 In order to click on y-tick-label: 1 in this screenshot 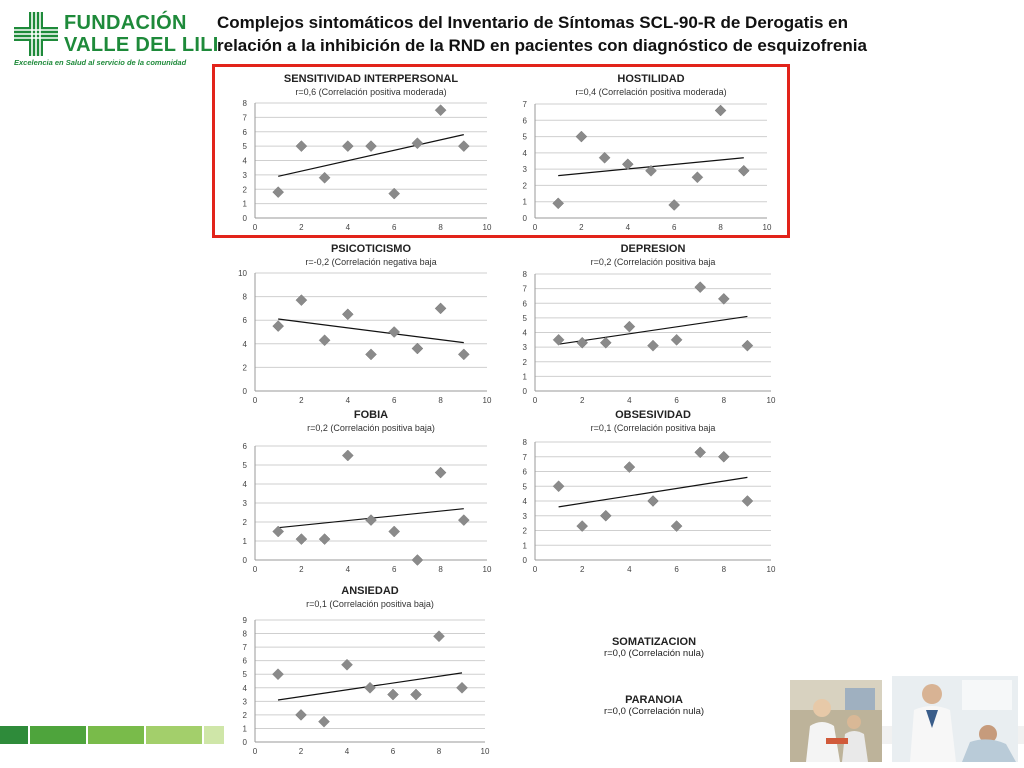, I will do `click(245, 728)`.